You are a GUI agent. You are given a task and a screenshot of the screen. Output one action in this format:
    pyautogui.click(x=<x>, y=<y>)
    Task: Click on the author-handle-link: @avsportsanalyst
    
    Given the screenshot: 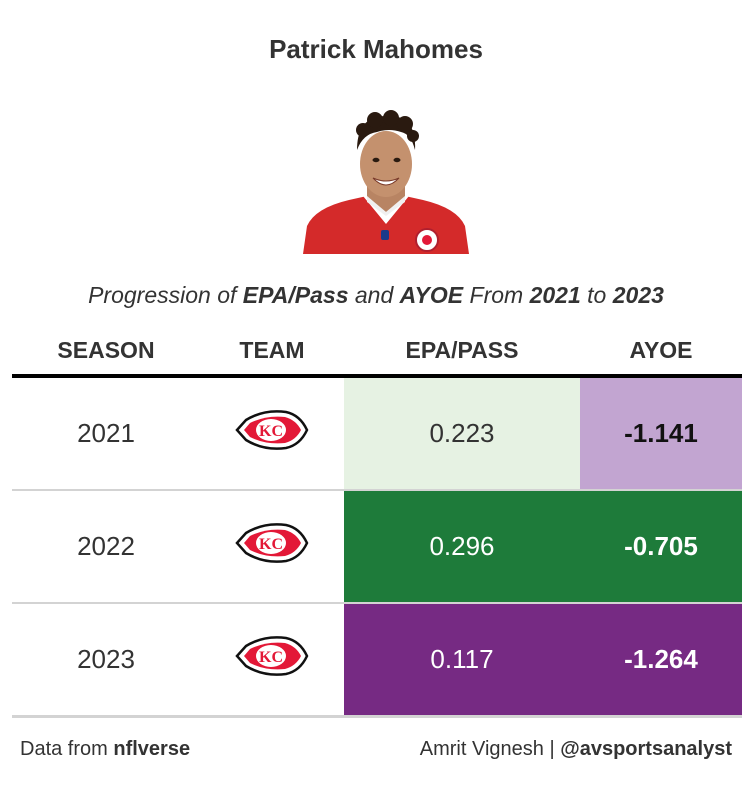 What is the action you would take?
    pyautogui.click(x=646, y=749)
    